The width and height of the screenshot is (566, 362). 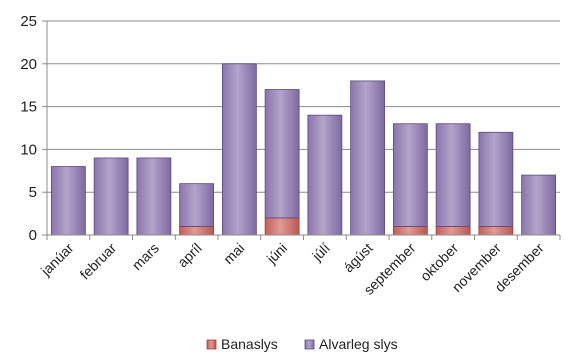 I want to click on legend-label: Alvarleg slys, so click(x=358, y=344).